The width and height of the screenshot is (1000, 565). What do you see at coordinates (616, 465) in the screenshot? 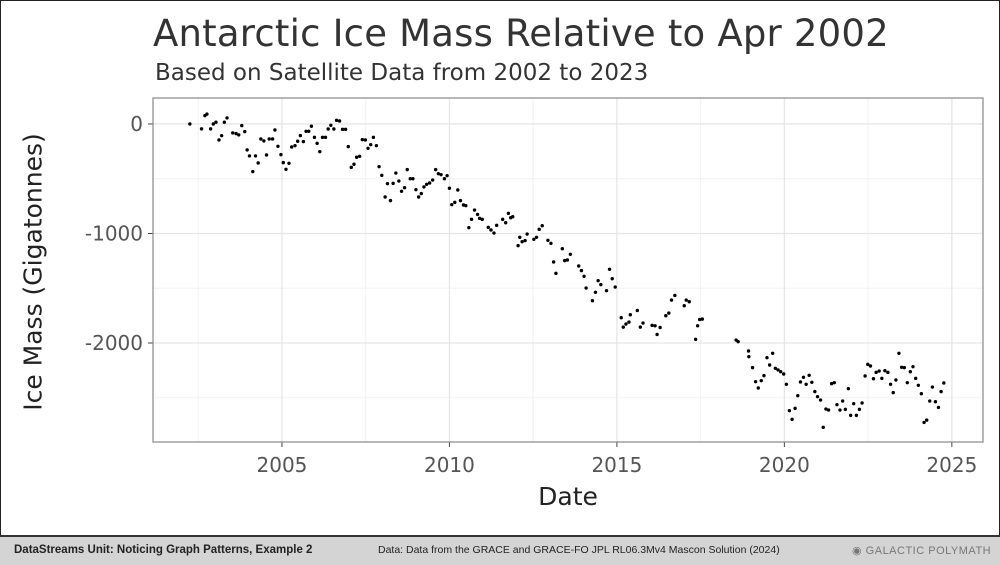
I see `x-tick-label: 2015` at bounding box center [616, 465].